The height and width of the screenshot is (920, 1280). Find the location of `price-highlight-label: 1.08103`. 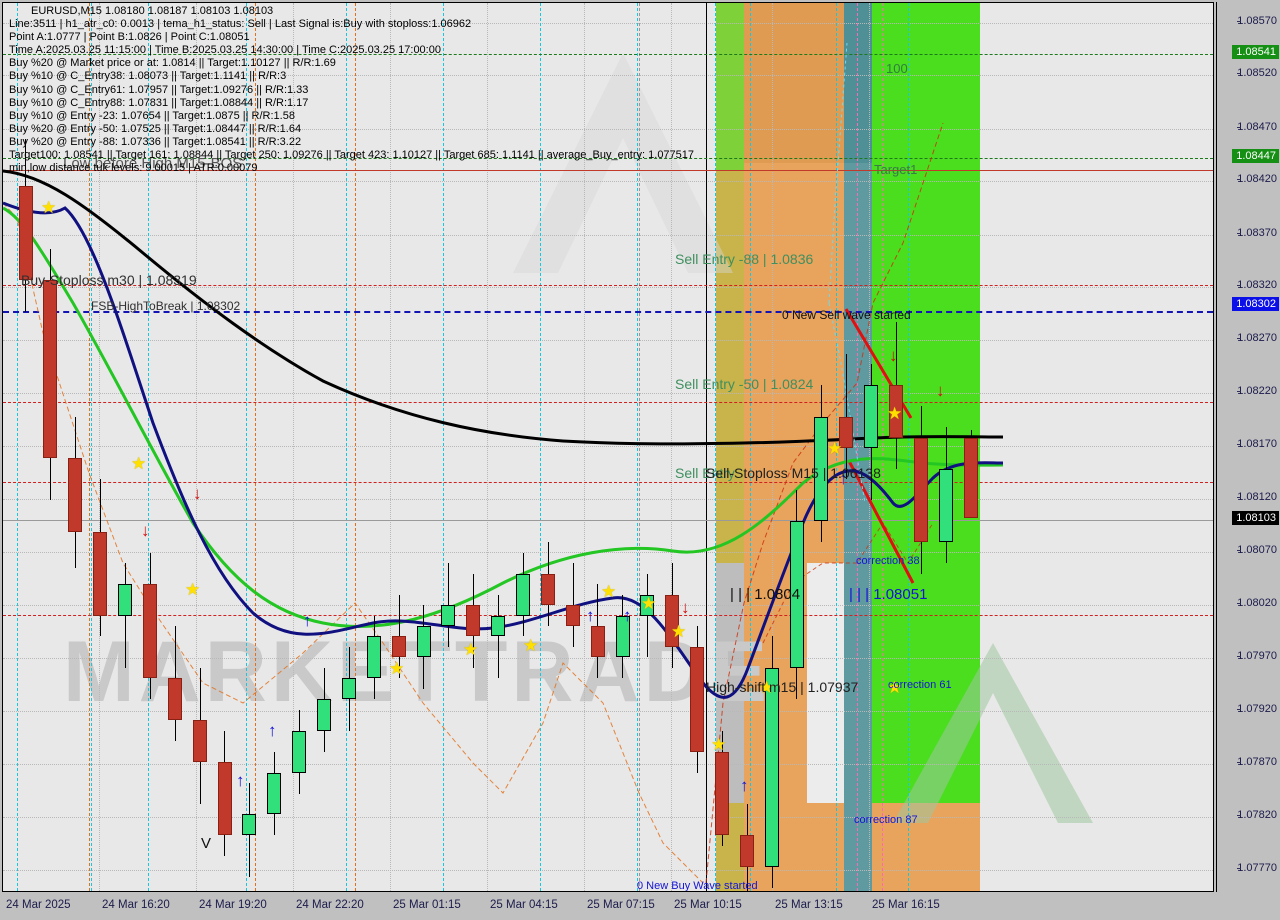

price-highlight-label: 1.08103 is located at coordinates (1255, 518).